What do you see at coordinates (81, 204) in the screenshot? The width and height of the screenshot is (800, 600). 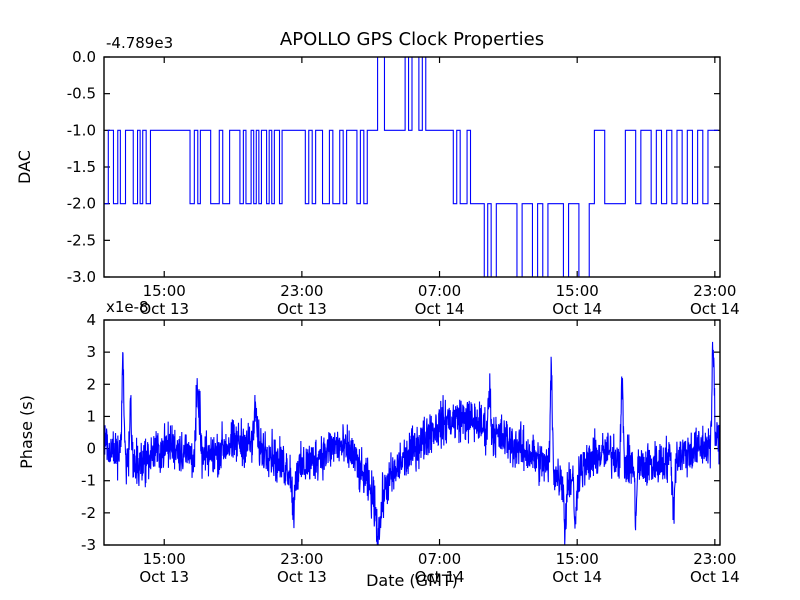 I see `y-tick-label: -2.0` at bounding box center [81, 204].